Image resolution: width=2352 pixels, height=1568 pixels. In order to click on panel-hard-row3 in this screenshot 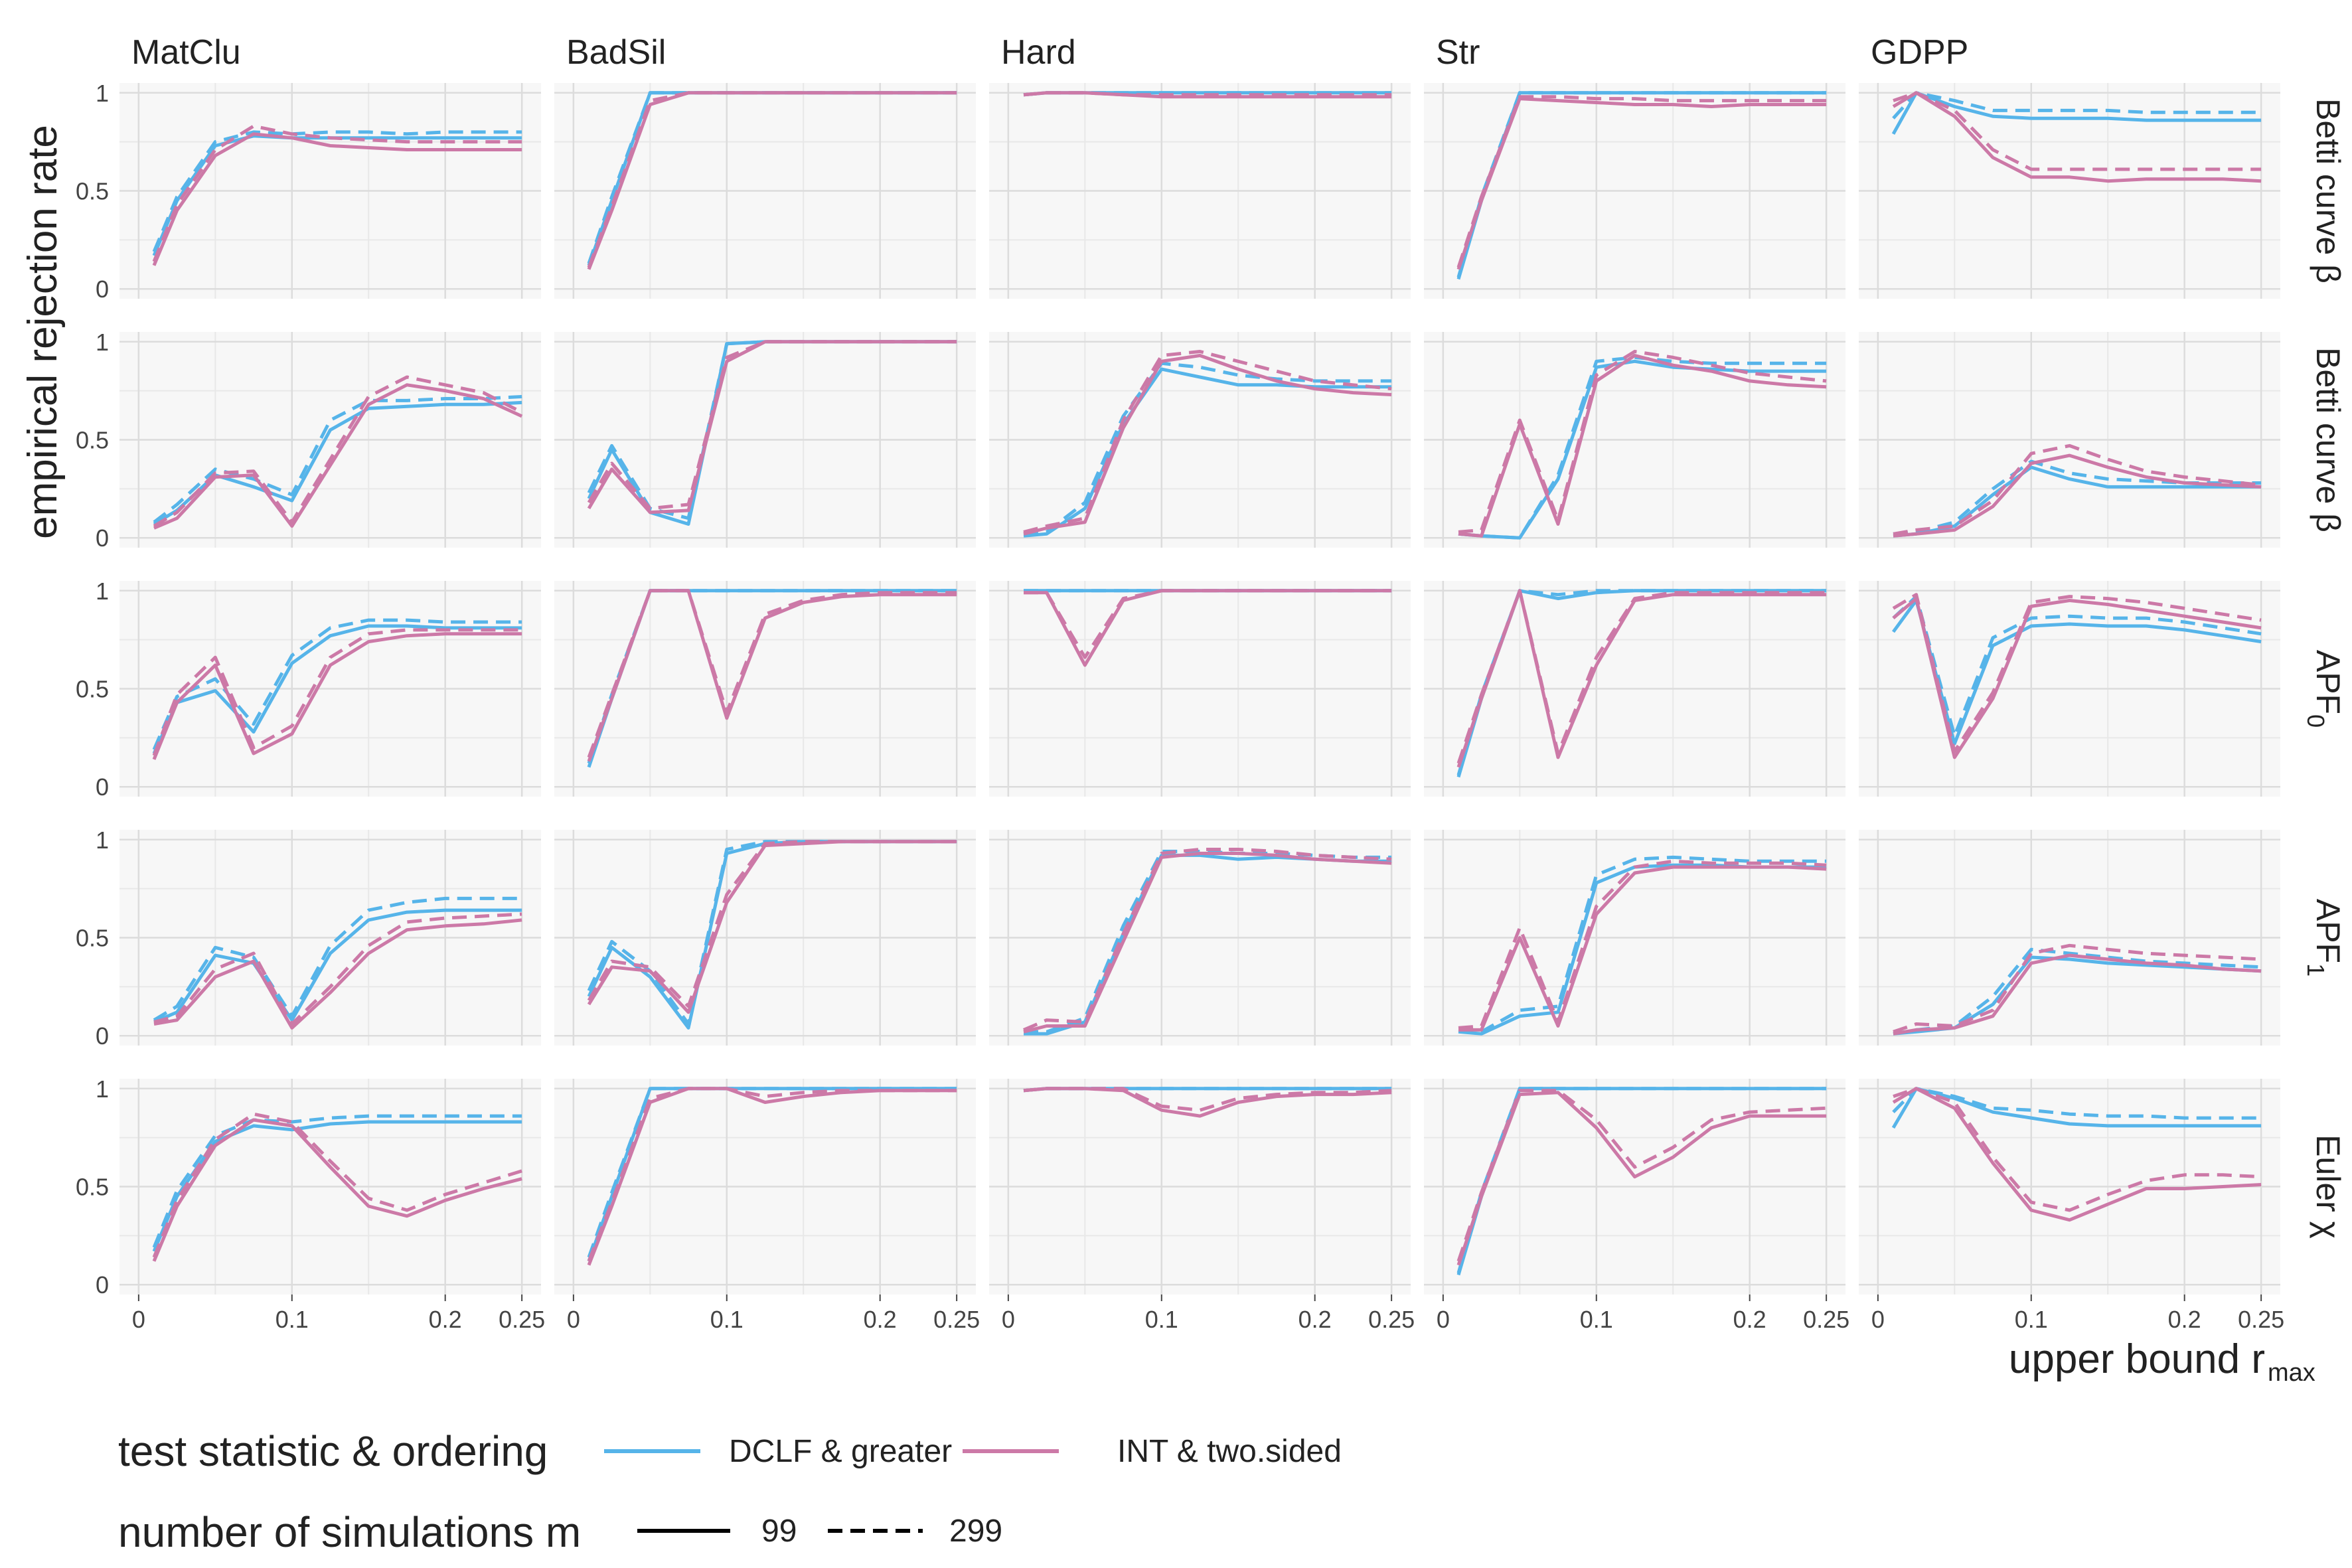, I will do `click(1200, 689)`.